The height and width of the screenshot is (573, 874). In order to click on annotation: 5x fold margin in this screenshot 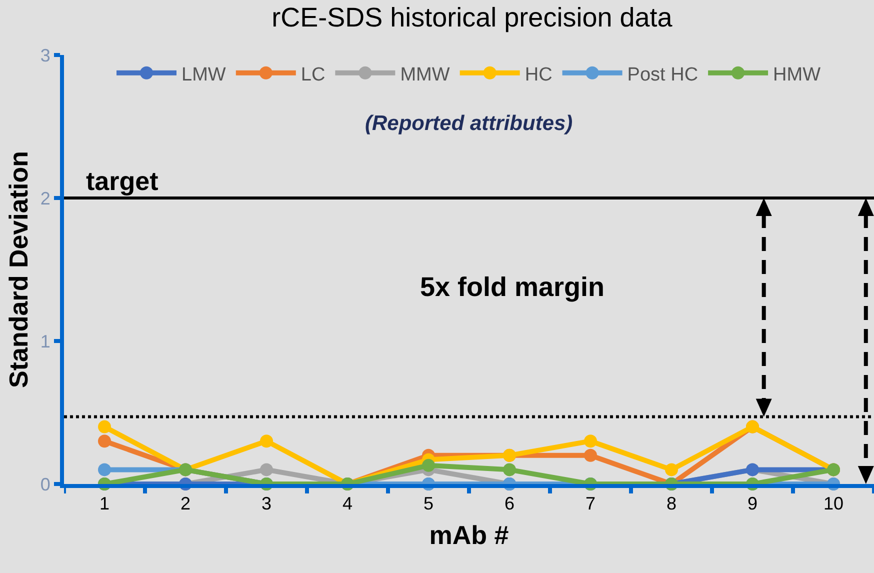, I will do `click(512, 287)`.